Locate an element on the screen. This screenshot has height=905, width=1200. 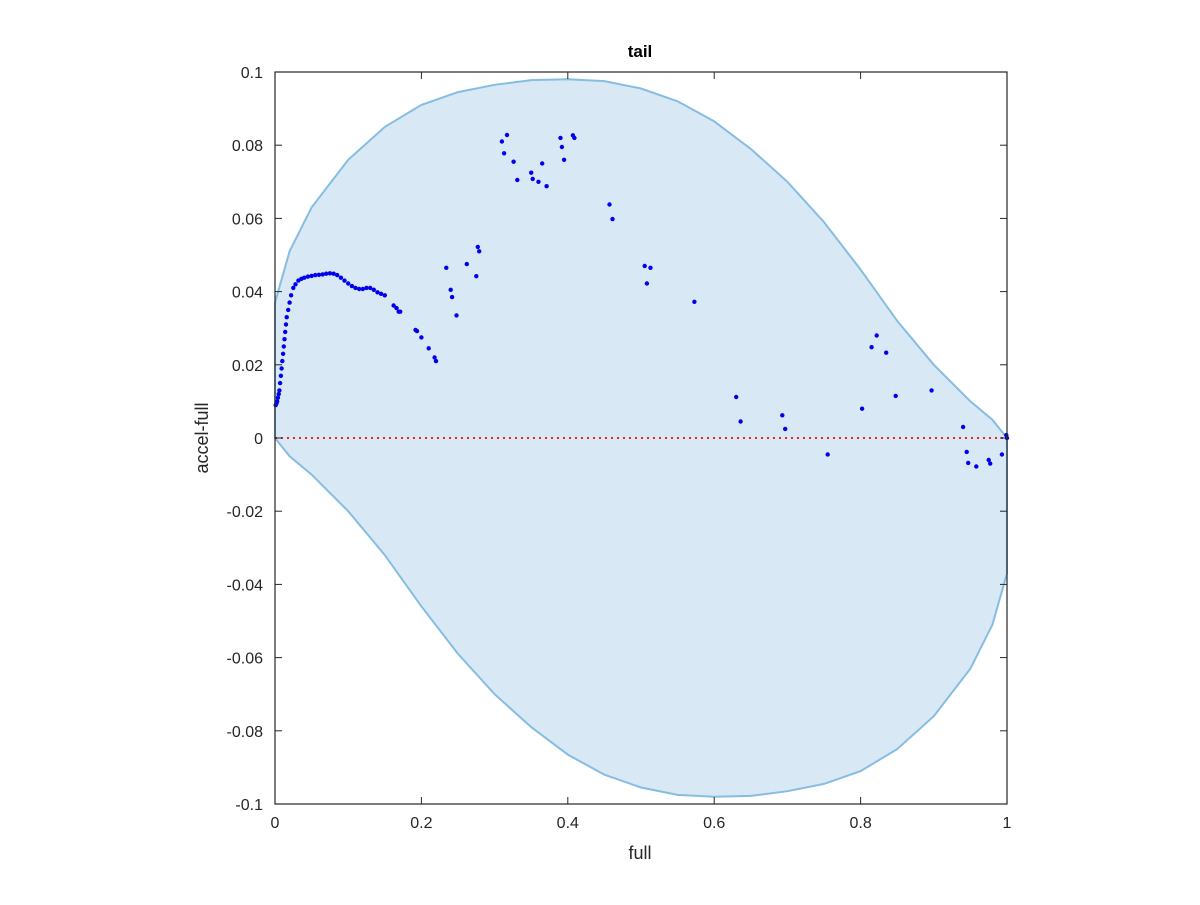
y-tick-label: 0 is located at coordinates (258, 439).